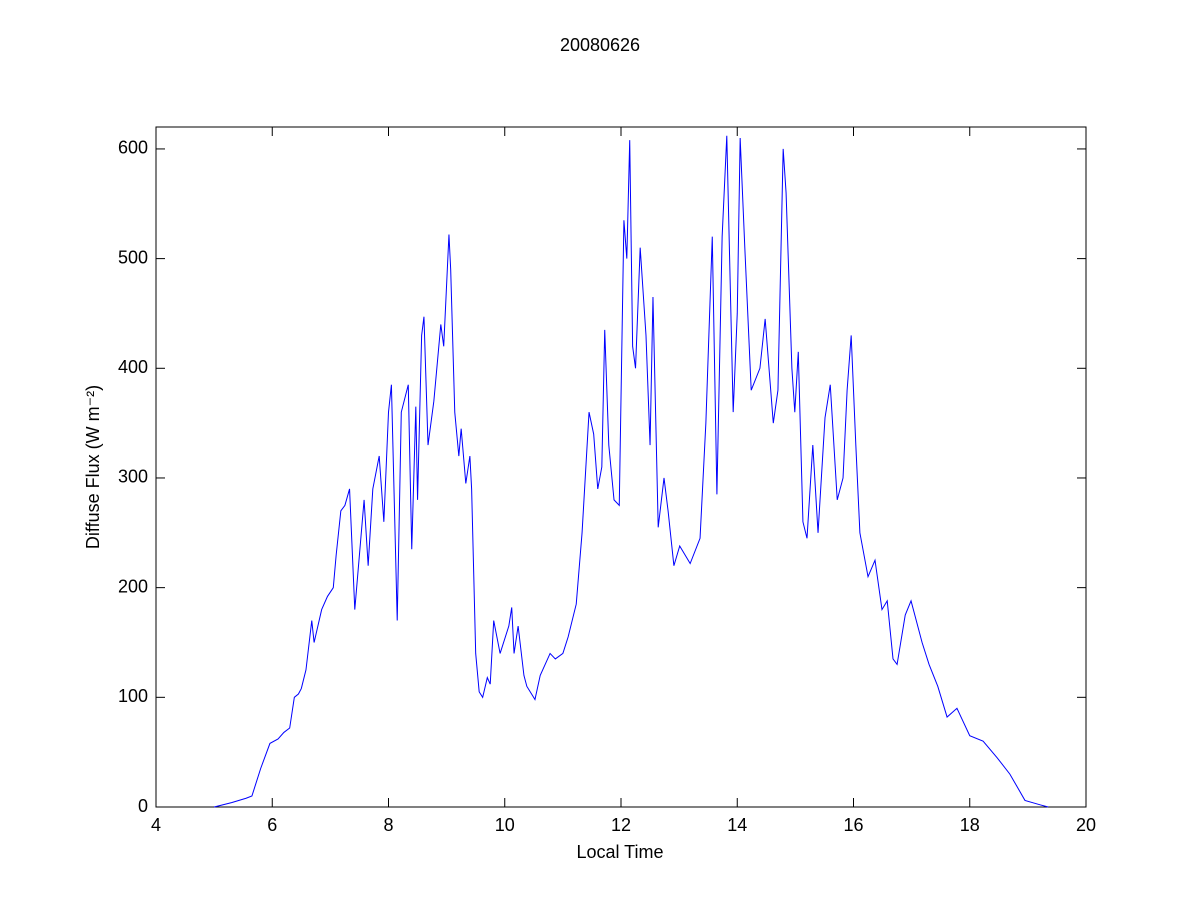  Describe the element at coordinates (156, 825) in the screenshot. I see `x-tick-label: 4` at that location.